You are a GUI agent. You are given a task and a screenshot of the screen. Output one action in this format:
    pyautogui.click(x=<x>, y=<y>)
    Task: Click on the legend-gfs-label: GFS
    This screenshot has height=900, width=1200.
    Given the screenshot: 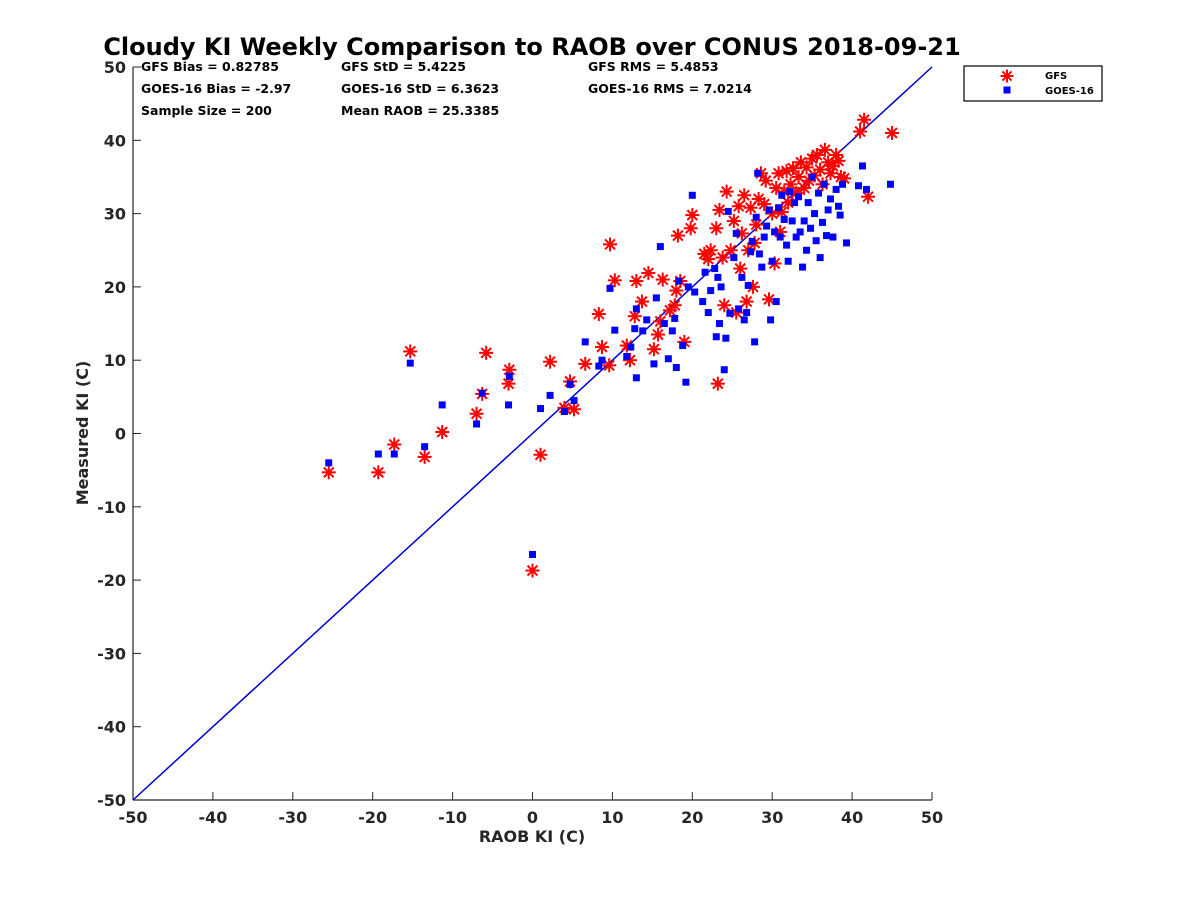 What is the action you would take?
    pyautogui.click(x=1056, y=76)
    